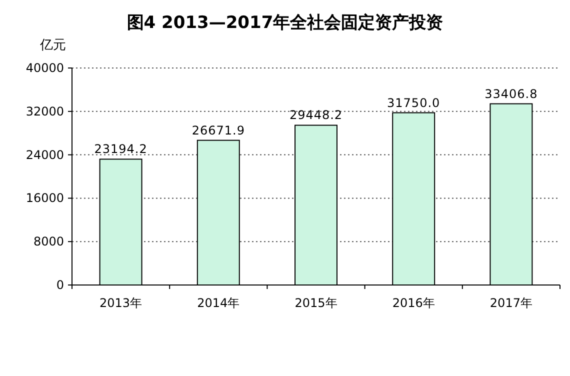 The width and height of the screenshot is (570, 376). What do you see at coordinates (413, 303) in the screenshot?
I see `x-tick-label: 2016年` at bounding box center [413, 303].